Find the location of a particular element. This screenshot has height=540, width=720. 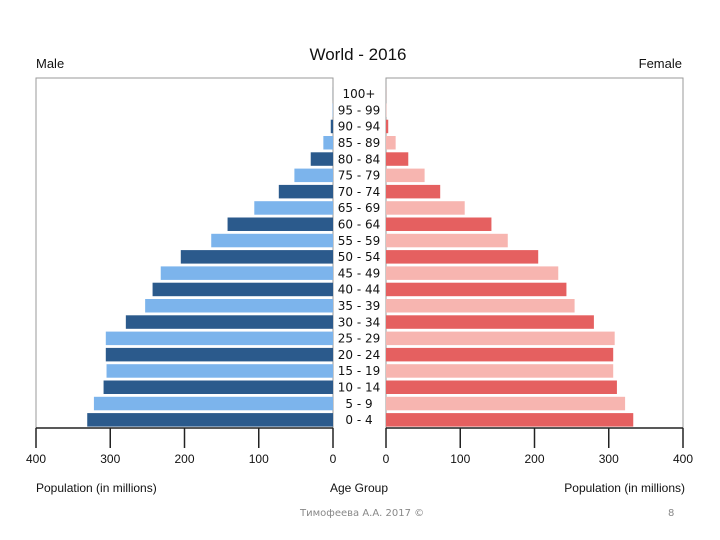

age-group-label: 15 - 19 is located at coordinates (359, 371).